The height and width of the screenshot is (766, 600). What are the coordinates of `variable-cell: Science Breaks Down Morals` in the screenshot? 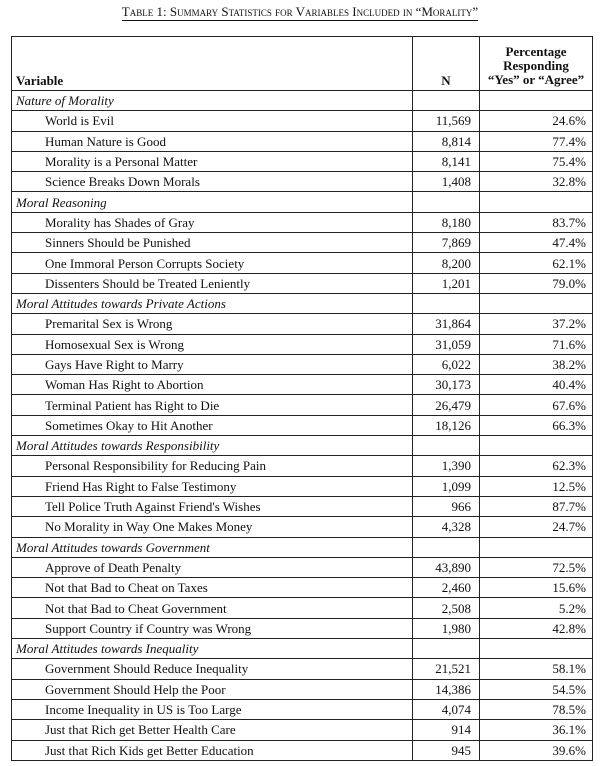 It's located at (212, 182).